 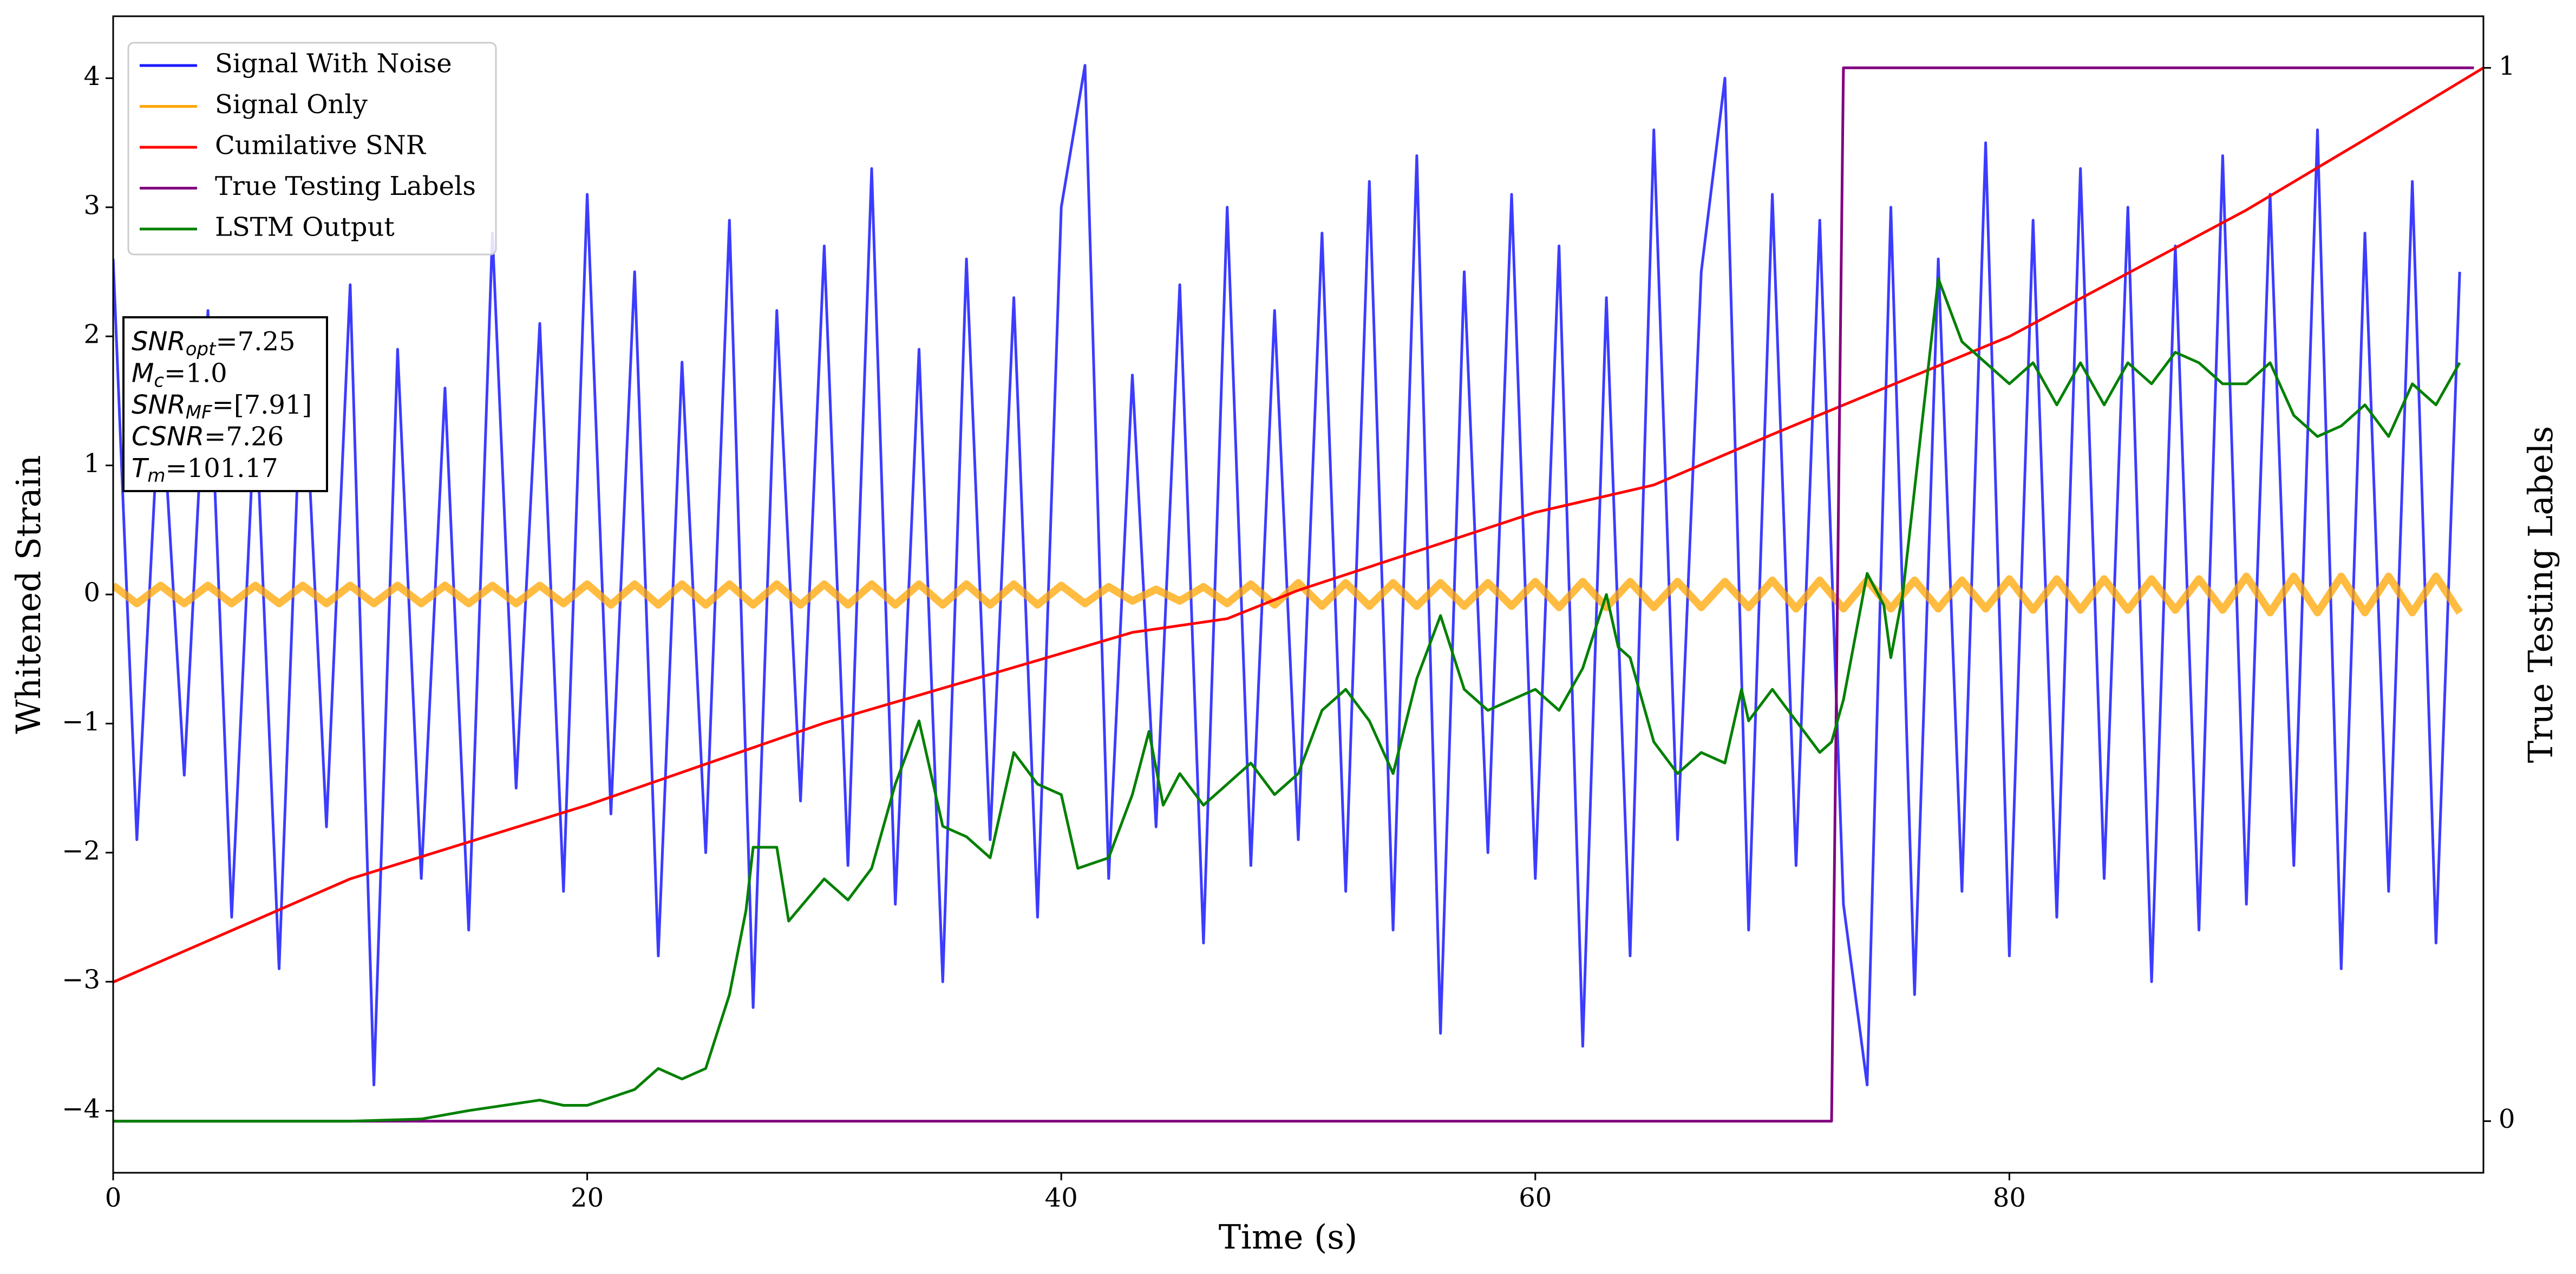 I want to click on annotation-text: SNRMF=[7.91], so click(x=222, y=406).